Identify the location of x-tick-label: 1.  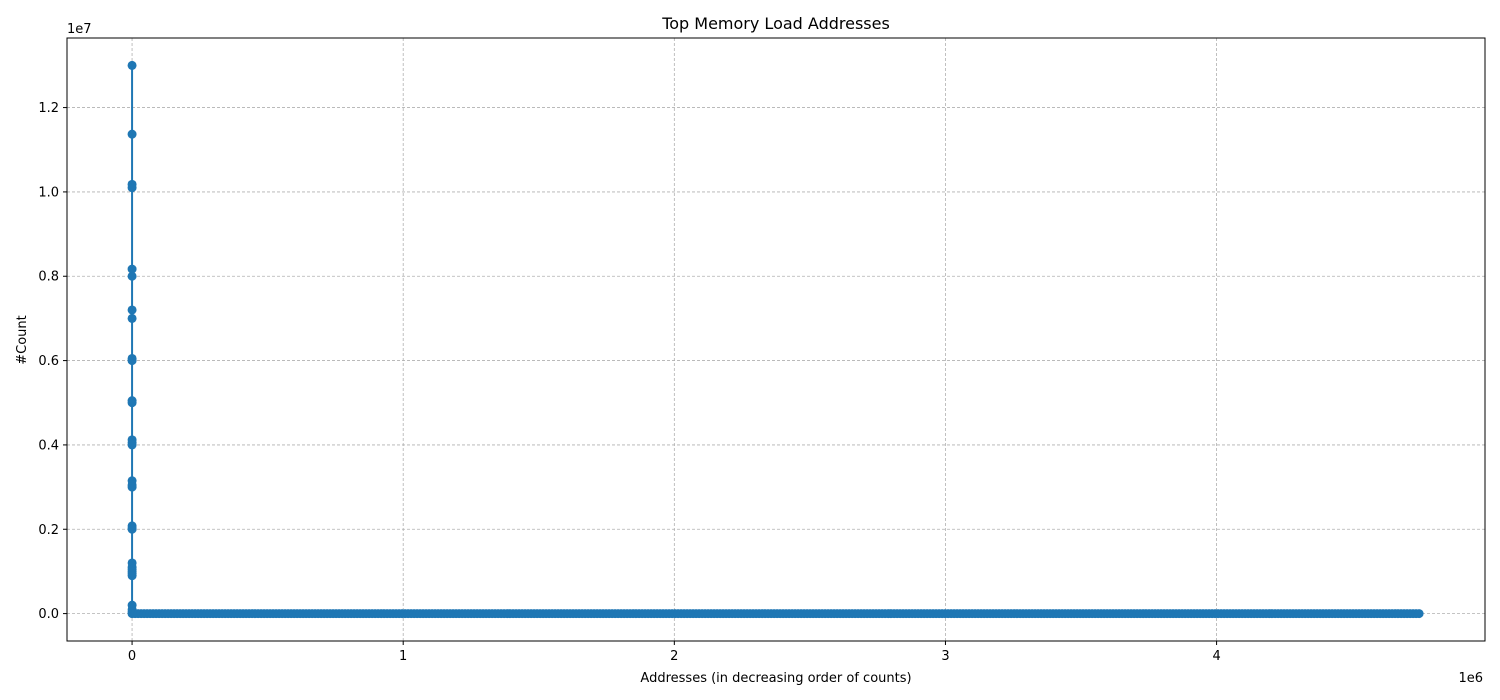
(403, 656).